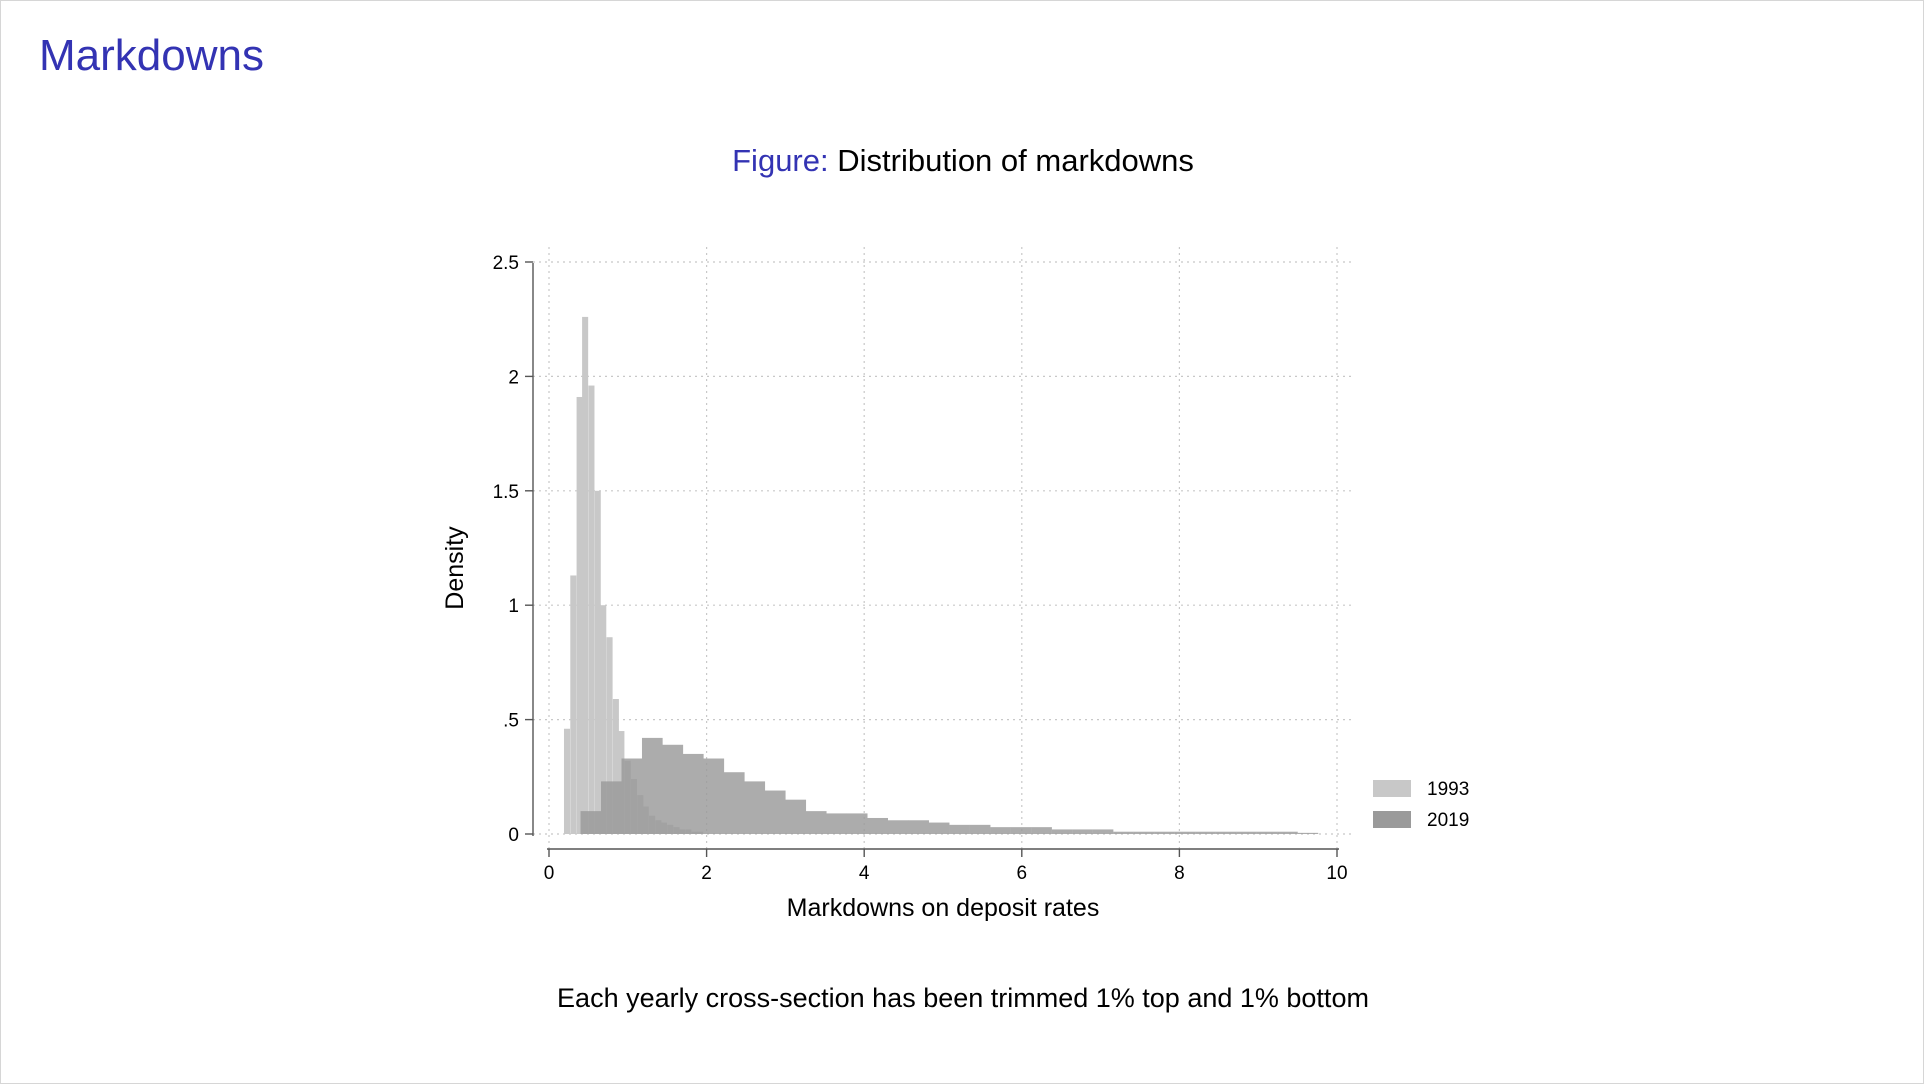  Describe the element at coordinates (1421, 805) in the screenshot. I see `legend: 1993 2019` at that location.